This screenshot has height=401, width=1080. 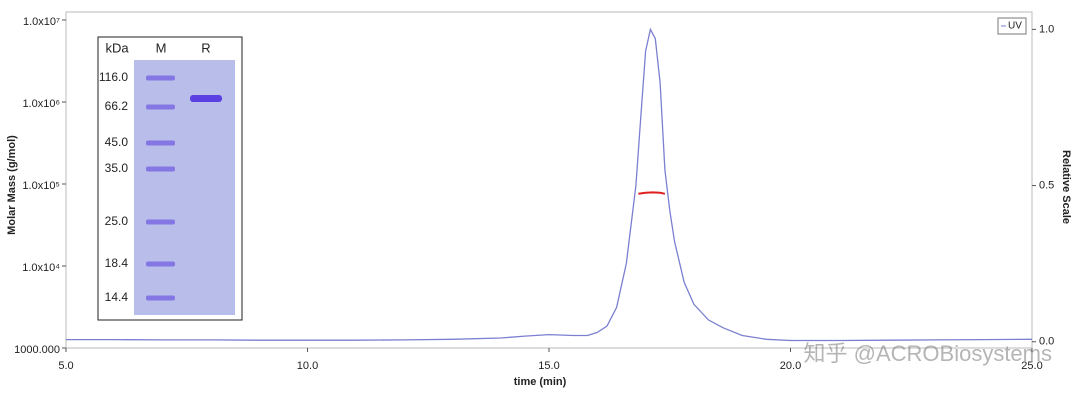 What do you see at coordinates (307, 366) in the screenshot?
I see `x-tick-label: 10.0` at bounding box center [307, 366].